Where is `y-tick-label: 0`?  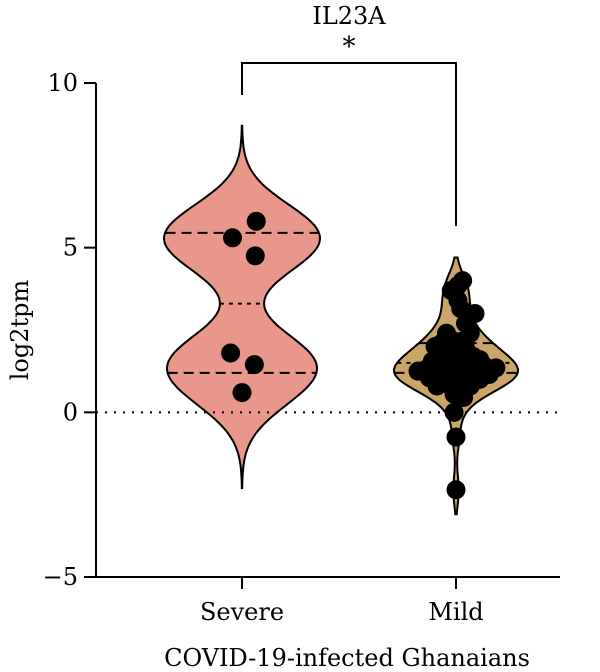 y-tick-label: 0 is located at coordinates (70, 412).